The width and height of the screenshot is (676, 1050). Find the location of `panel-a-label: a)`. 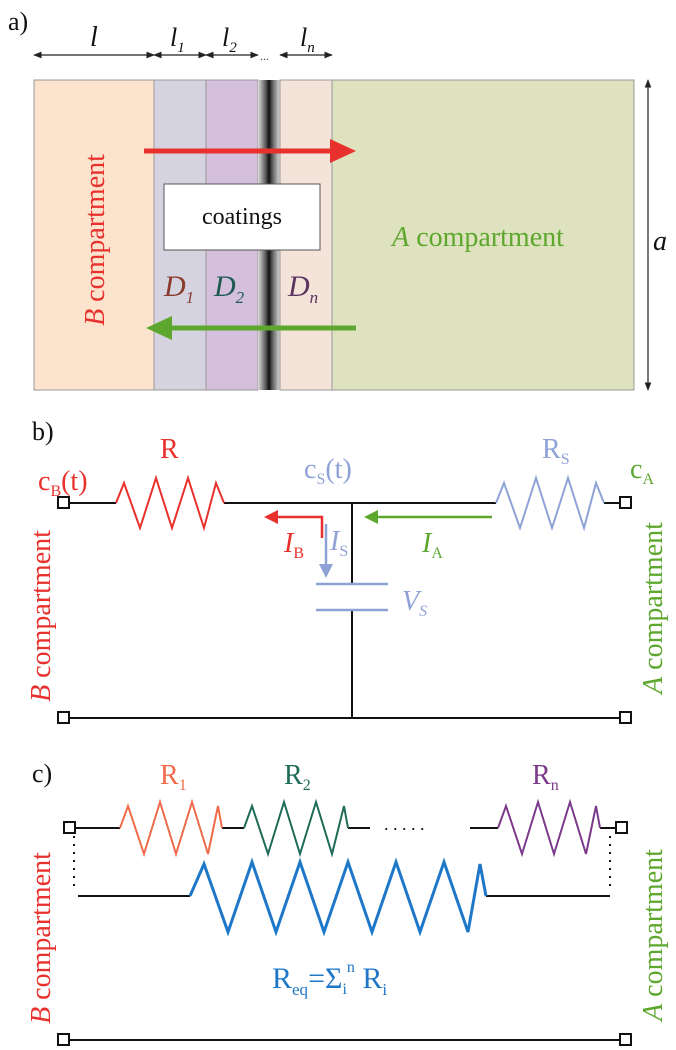

panel-a-label: a) is located at coordinates (18, 21).